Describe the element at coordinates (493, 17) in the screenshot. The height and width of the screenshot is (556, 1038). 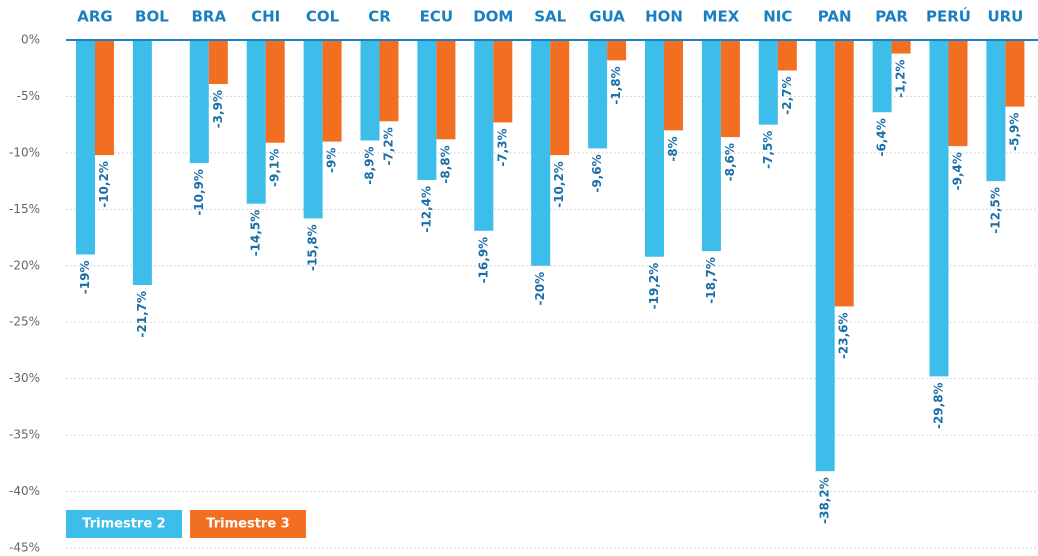
I see `x-tick-label: DOM` at that location.